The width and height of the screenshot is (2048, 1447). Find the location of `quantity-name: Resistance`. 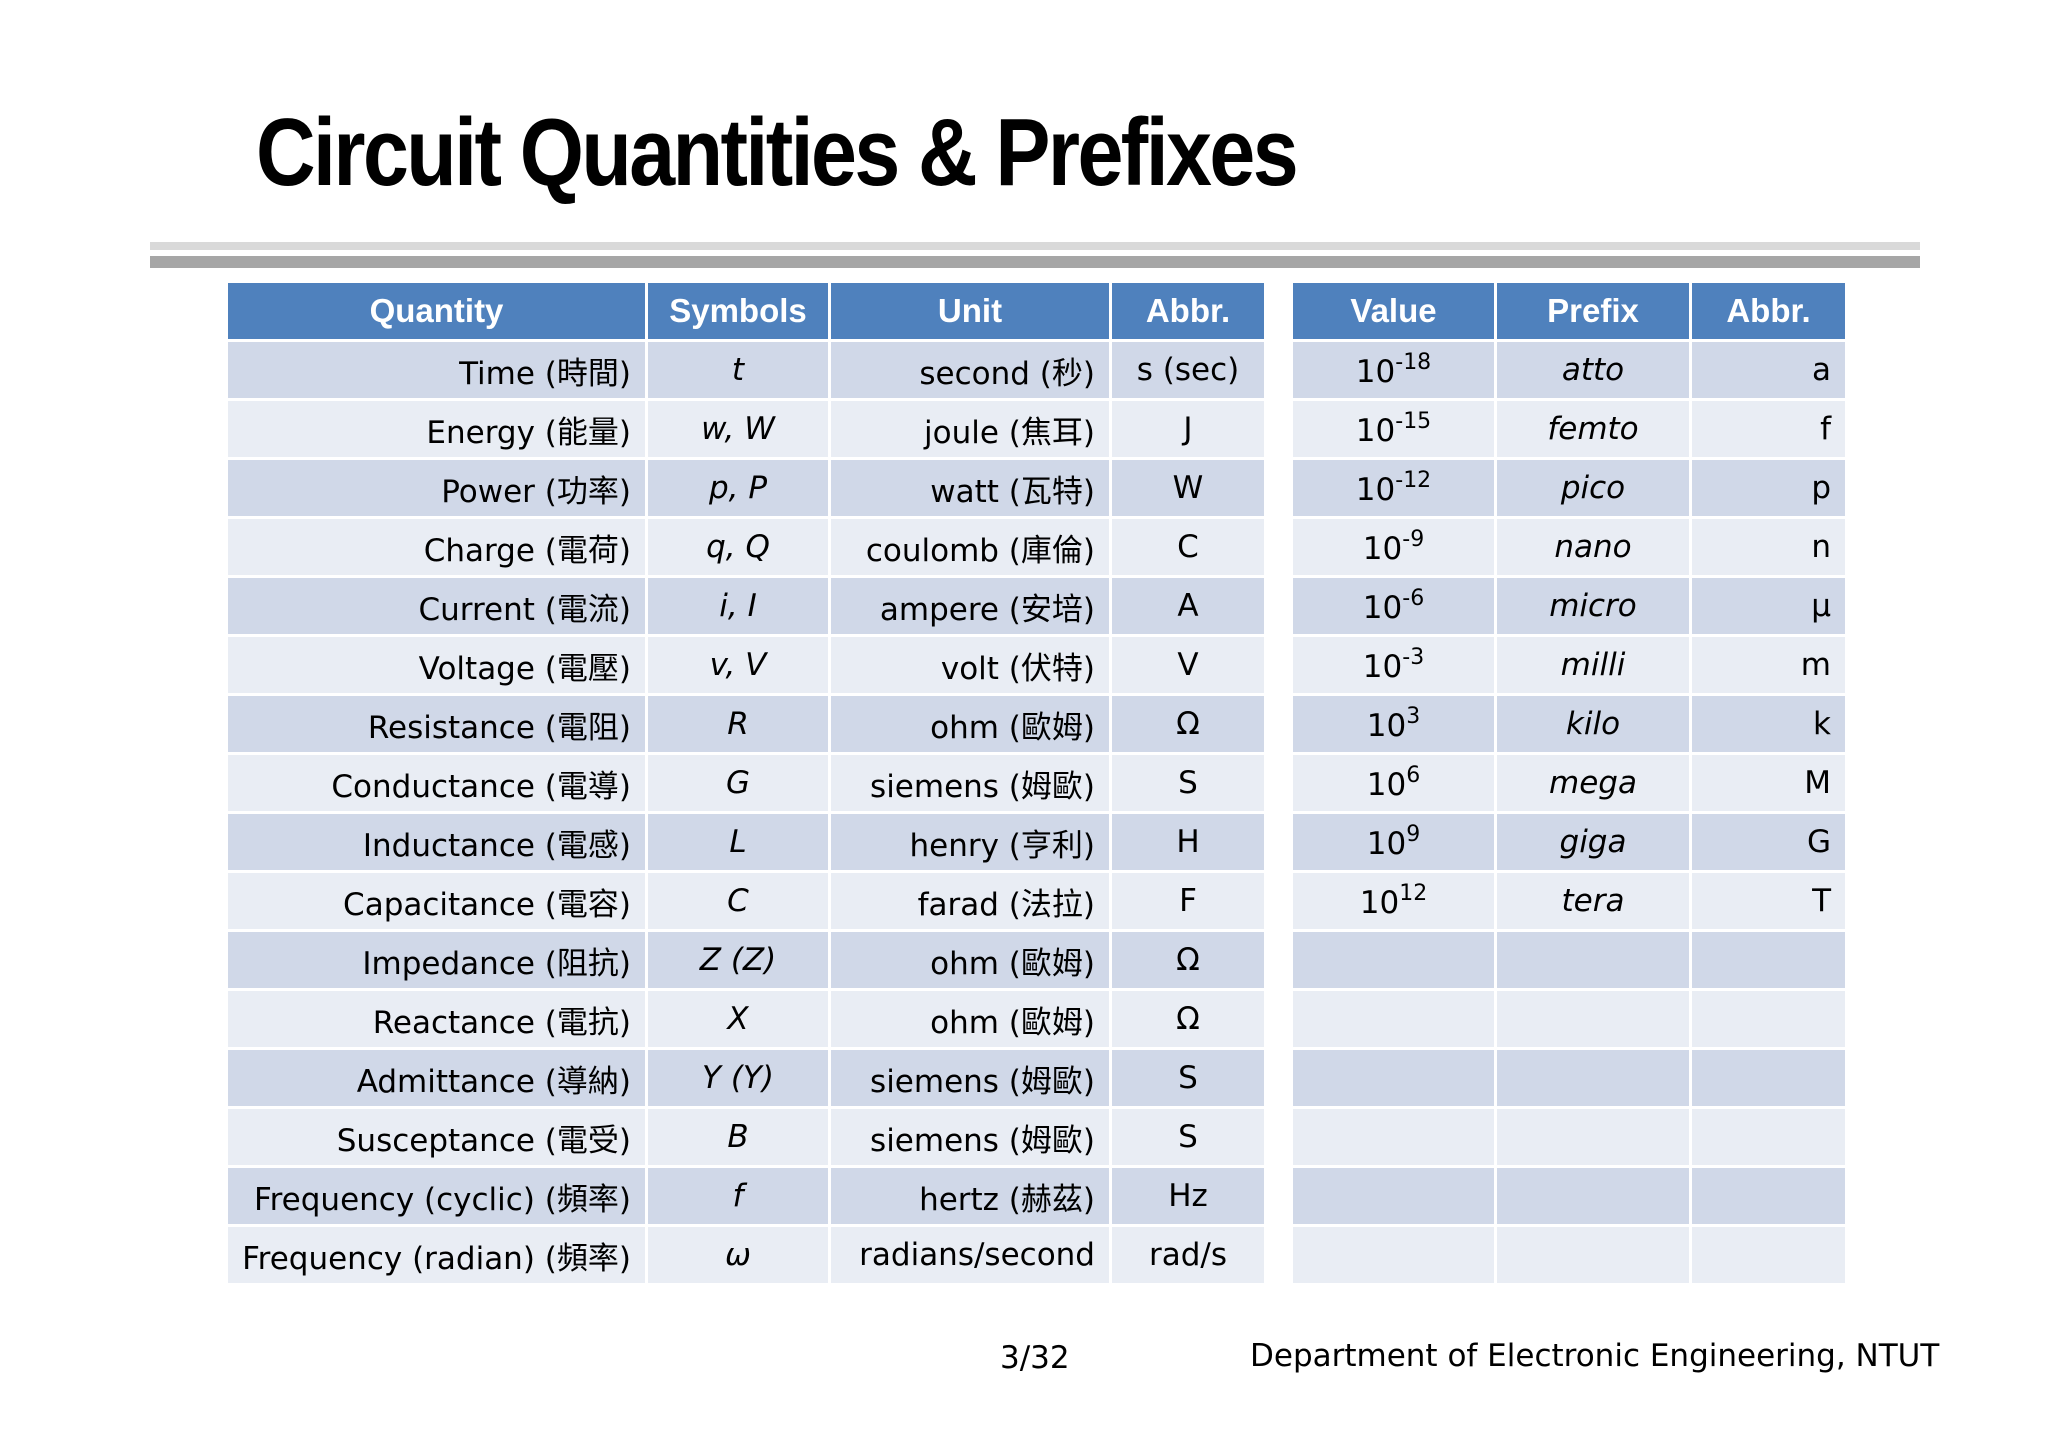

quantity-name: Resistance is located at coordinates (451, 727).